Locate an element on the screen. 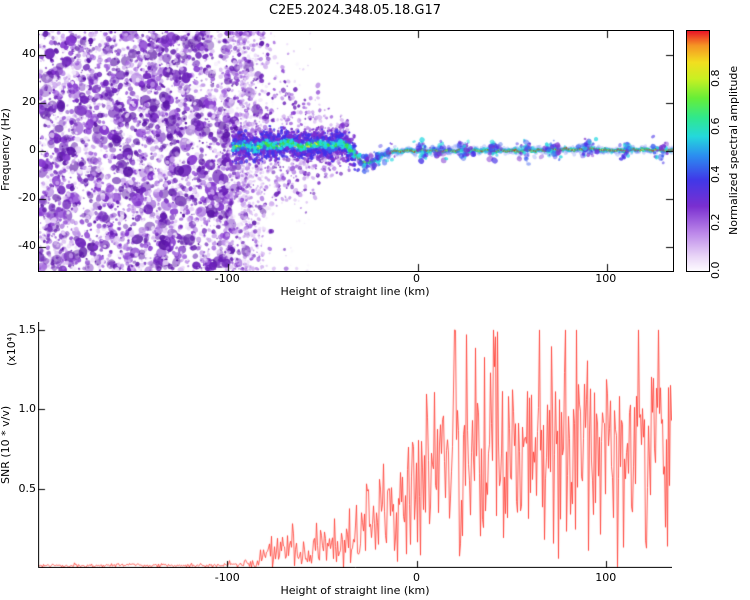 The height and width of the screenshot is (600, 750). tick-label: -20 is located at coordinates (27, 197).